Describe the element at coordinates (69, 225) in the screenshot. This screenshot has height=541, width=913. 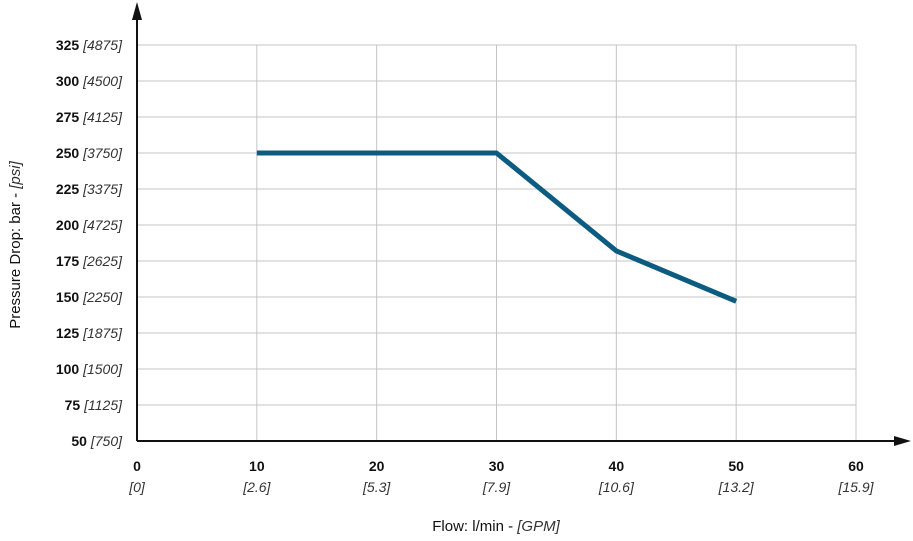
I see `y-tick-value: 200` at that location.